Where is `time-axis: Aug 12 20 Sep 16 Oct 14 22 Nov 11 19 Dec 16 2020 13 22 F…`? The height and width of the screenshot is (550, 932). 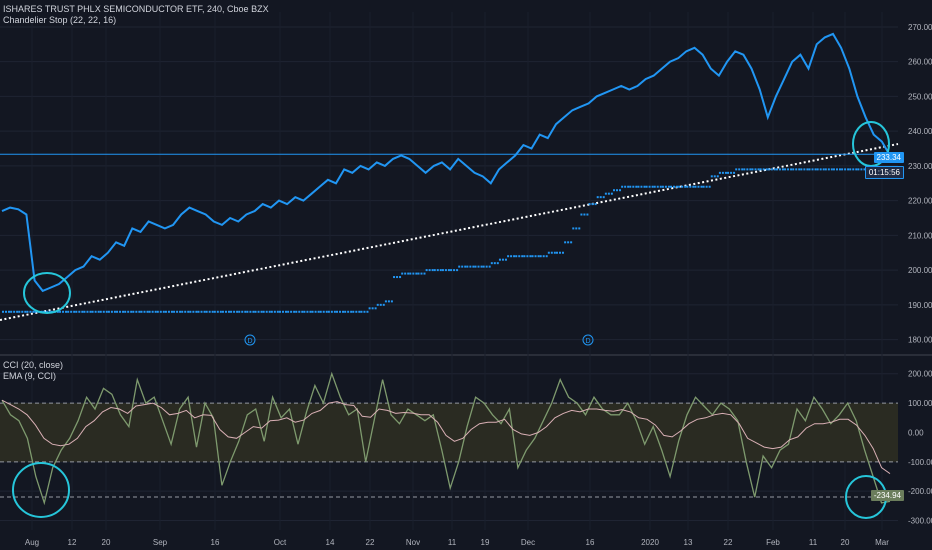 time-axis: Aug 12 20 Sep 16 Oct 14 22 Nov 11 19 Dec 16 2020 13 22 F… is located at coordinates (457, 542).